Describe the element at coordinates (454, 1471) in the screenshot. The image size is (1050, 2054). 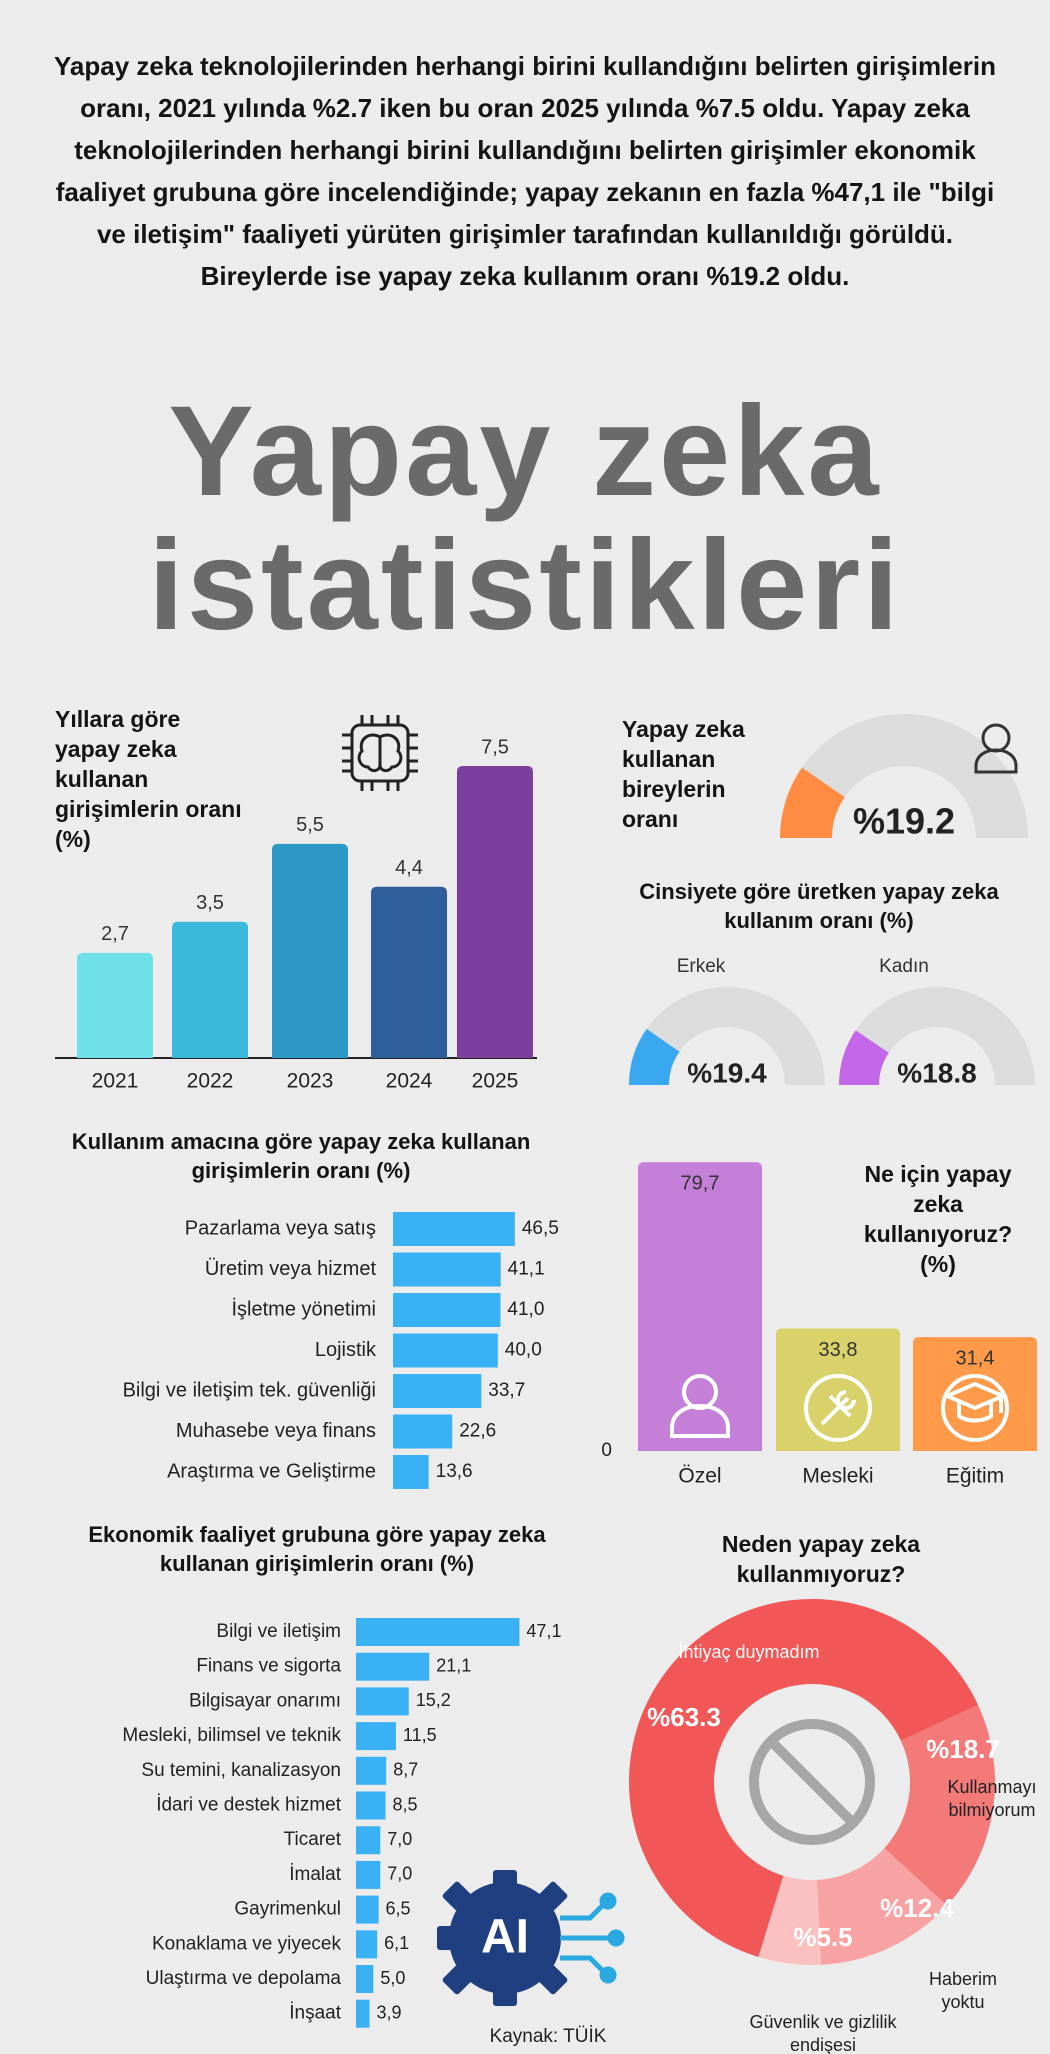
I see `value-label: 13,6` at that location.